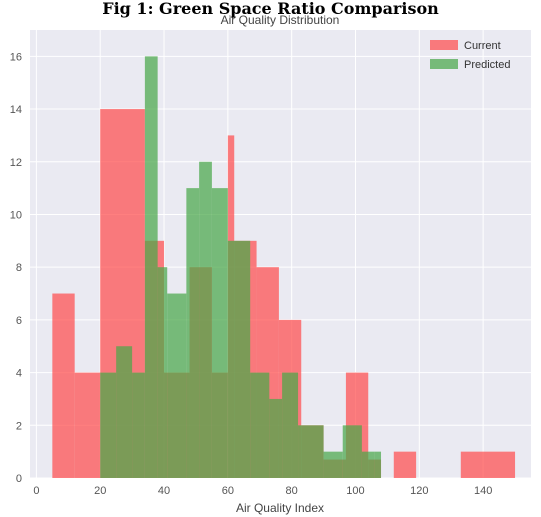 This screenshot has height=517, width=541. Describe the element at coordinates (292, 491) in the screenshot. I see `x-tick-label: 80` at that location.